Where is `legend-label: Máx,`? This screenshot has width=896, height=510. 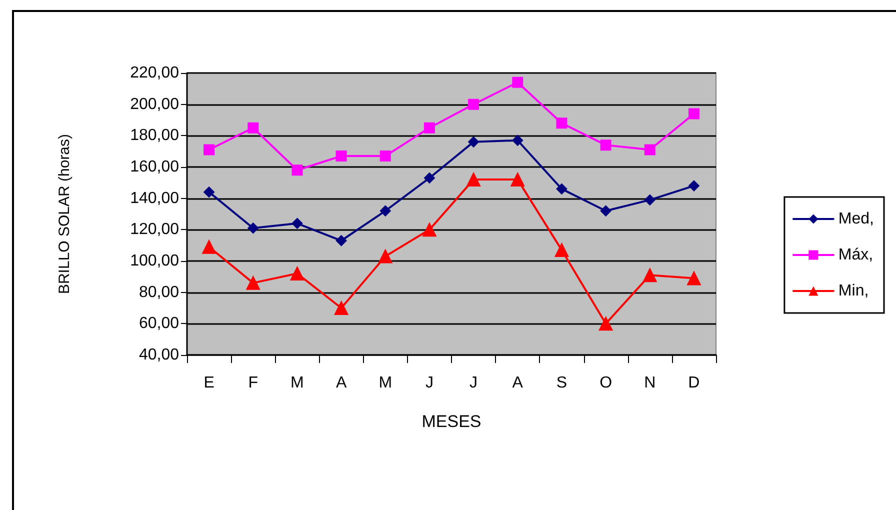 legend-label: Máx, is located at coordinates (856, 255).